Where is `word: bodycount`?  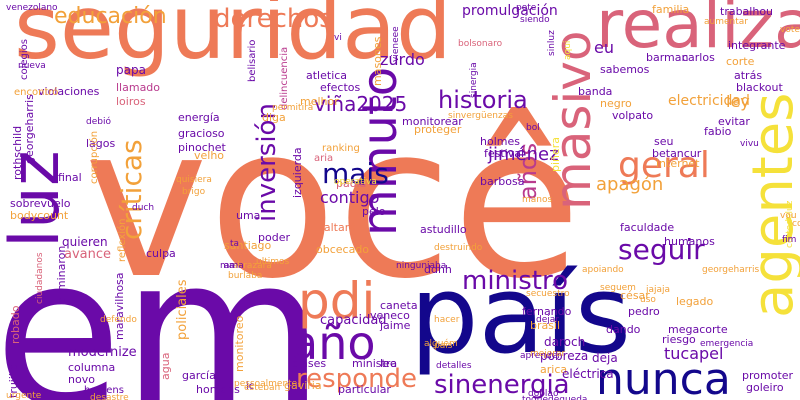
word: bodycount is located at coordinates (39, 215).